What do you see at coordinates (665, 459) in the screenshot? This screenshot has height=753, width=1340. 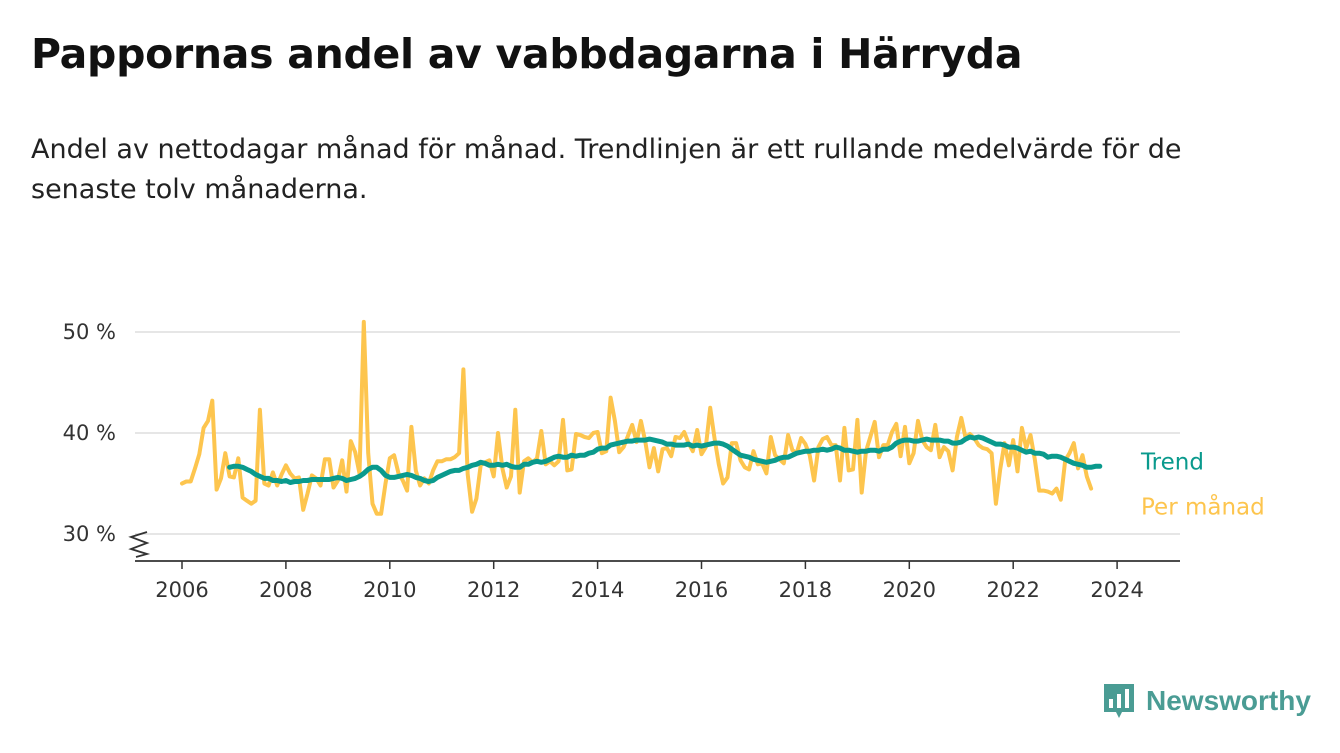 I see `series-line-trend` at bounding box center [665, 459].